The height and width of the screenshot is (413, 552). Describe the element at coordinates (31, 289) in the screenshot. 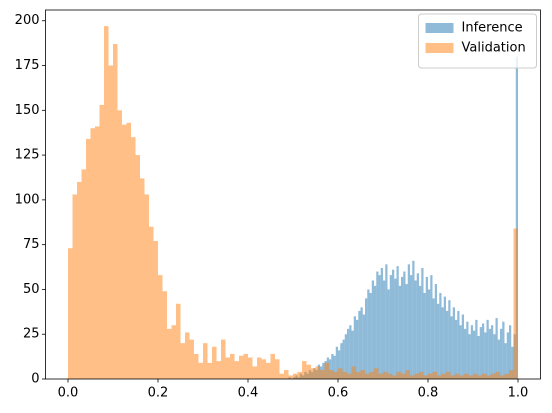

I see `y-tick-label: 50` at that location.